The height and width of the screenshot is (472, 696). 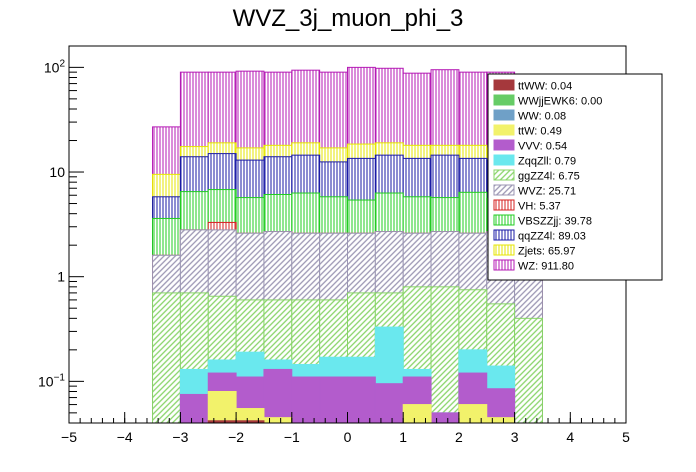 I want to click on x-tick-label: −3, so click(x=180, y=437).